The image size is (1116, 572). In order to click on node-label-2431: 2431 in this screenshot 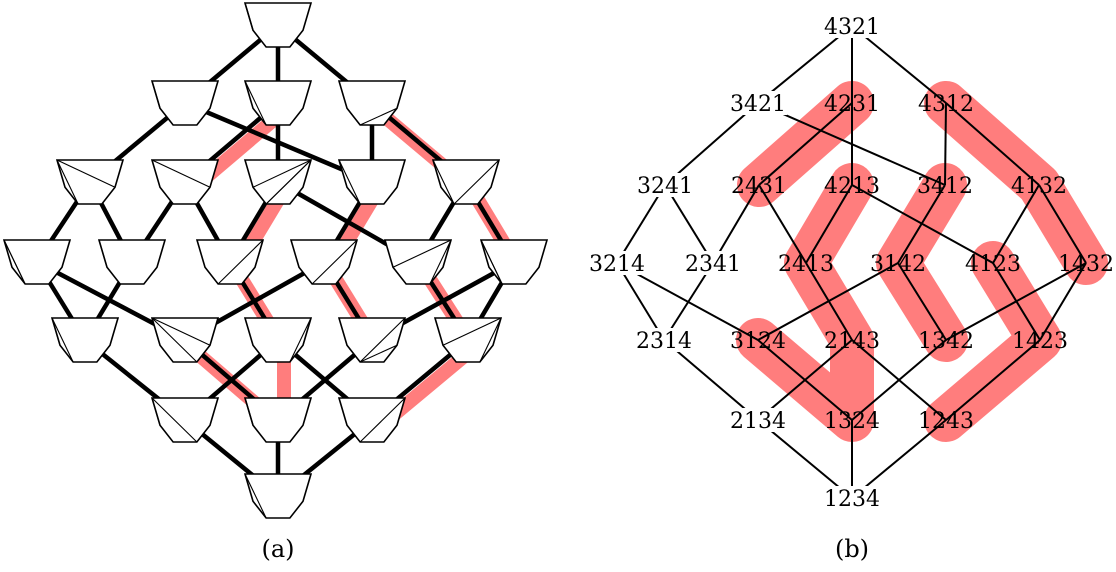, I will do `click(759, 186)`.